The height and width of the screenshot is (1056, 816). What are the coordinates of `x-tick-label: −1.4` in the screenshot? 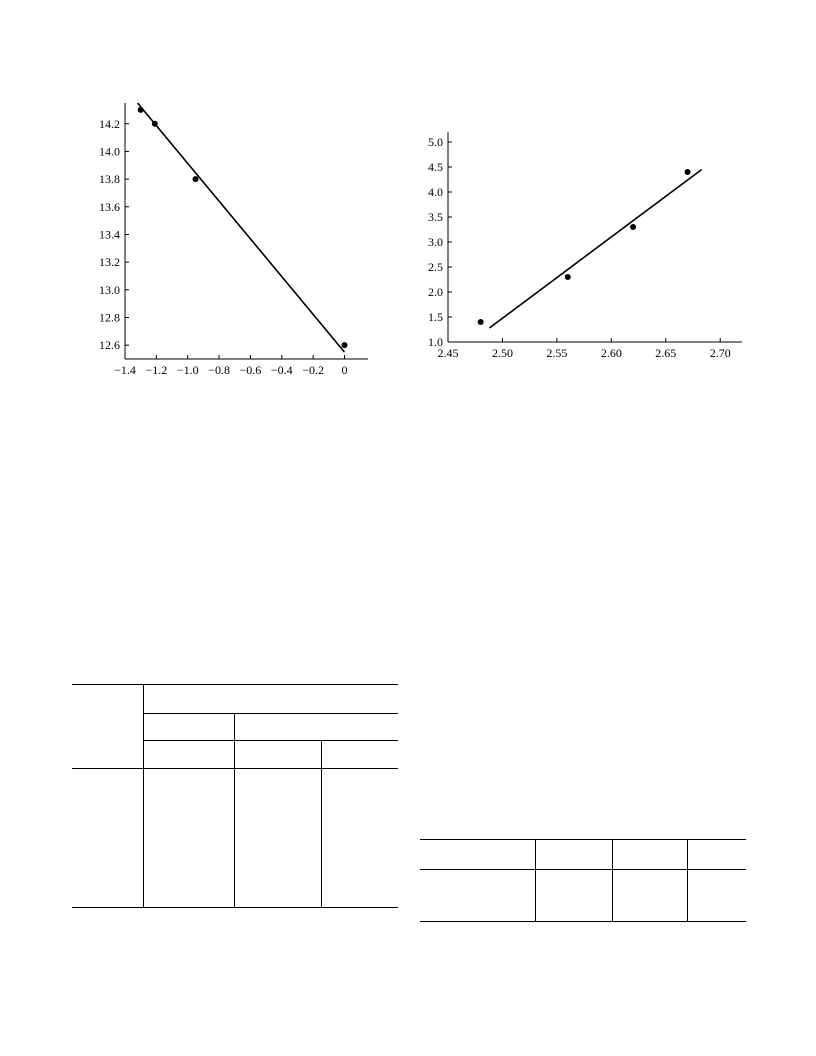 It's located at (125, 370).